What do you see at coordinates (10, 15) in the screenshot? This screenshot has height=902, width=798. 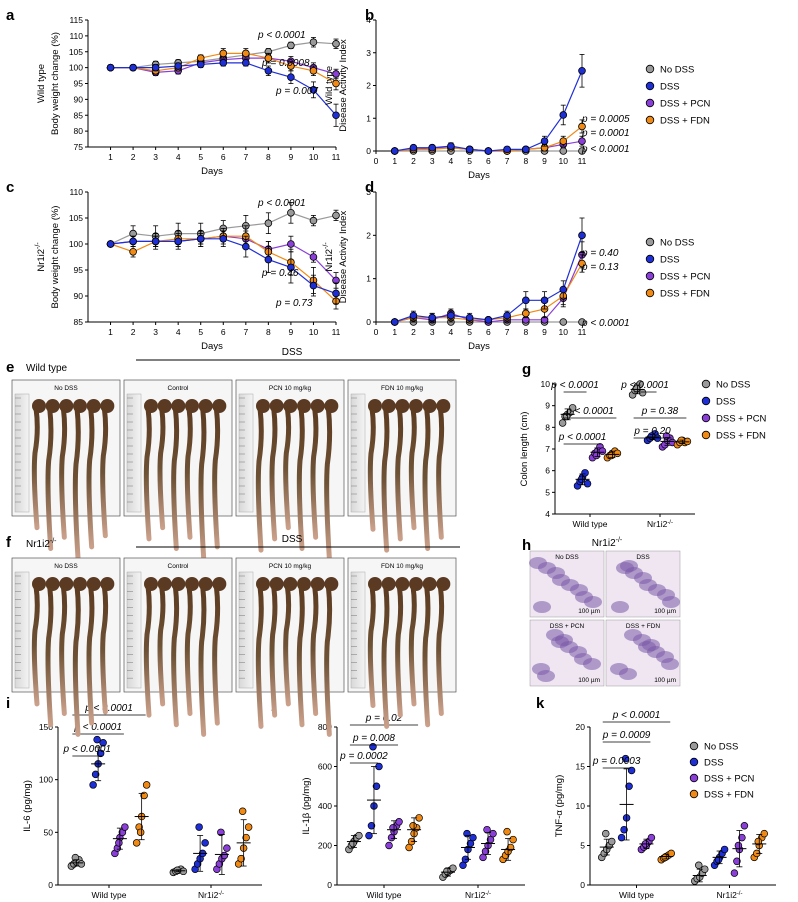 I see `panel-label-a: a` at bounding box center [10, 15].